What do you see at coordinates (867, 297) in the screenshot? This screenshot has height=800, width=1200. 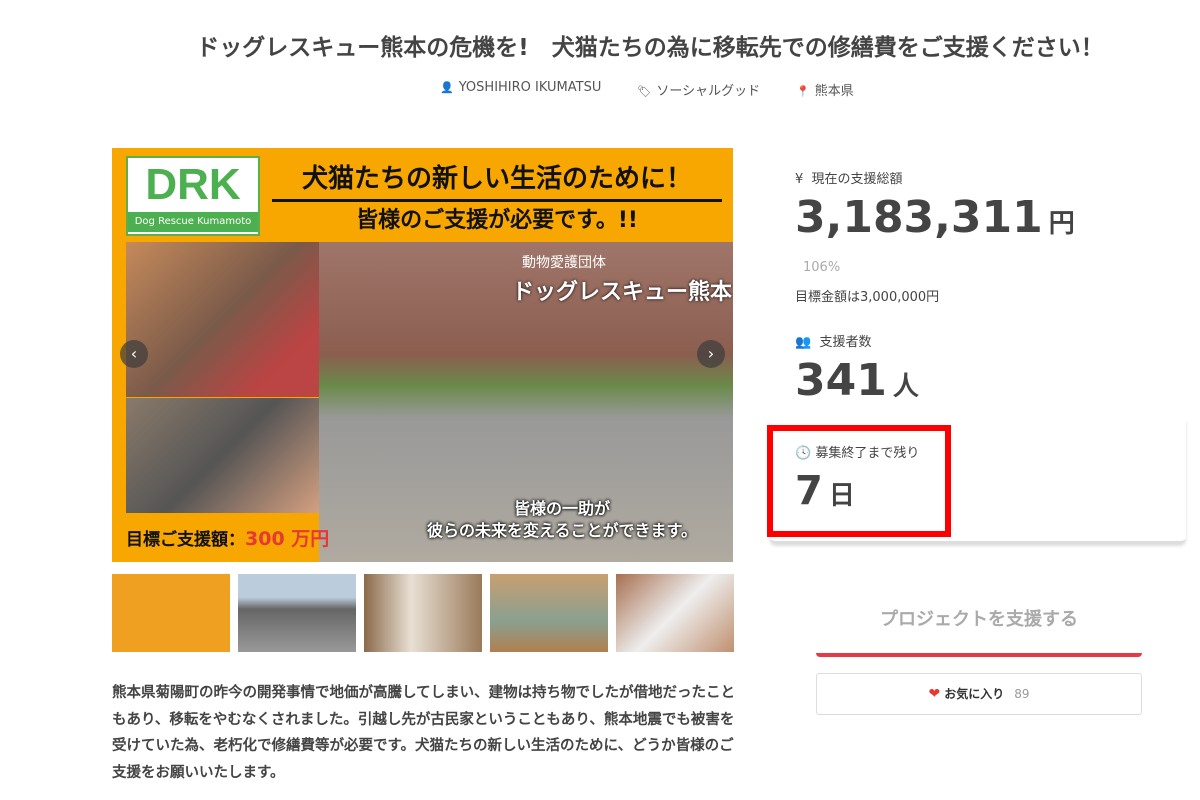 I see `goal-amount: 目標金額は3,000,000円` at bounding box center [867, 297].